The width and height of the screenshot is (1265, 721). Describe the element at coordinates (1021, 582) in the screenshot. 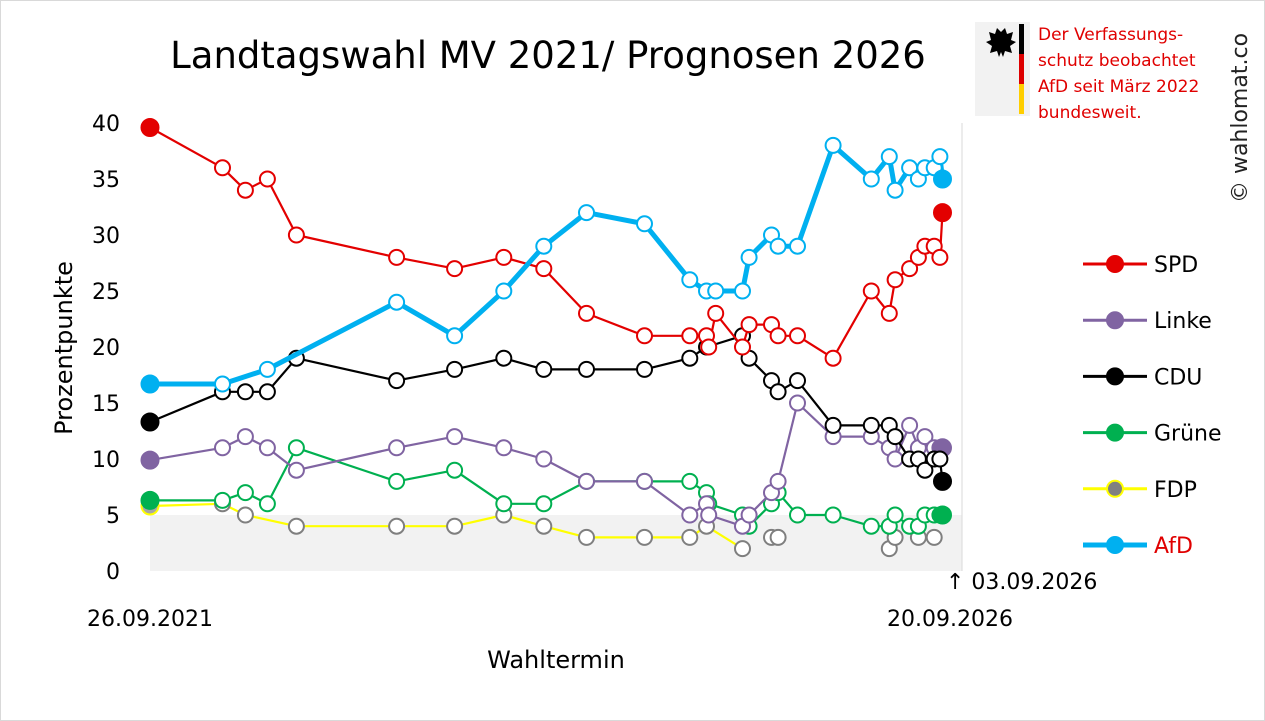

I see `current-date-marker: ↑ 03.09.2026` at that location.